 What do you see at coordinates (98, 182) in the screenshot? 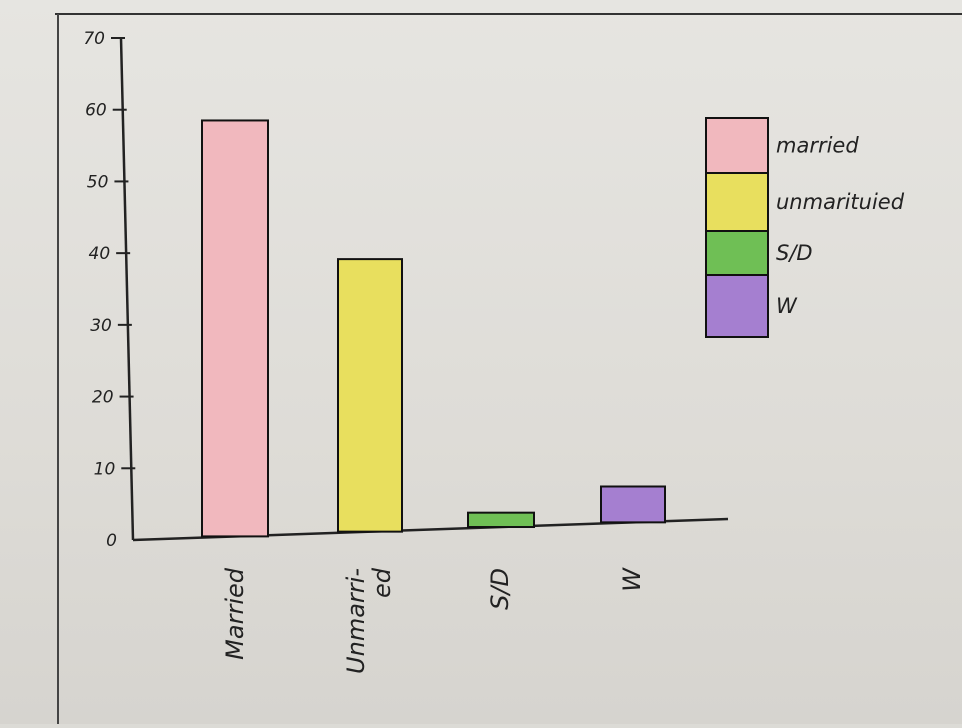
I see `y-tick-label: 50` at bounding box center [98, 182].